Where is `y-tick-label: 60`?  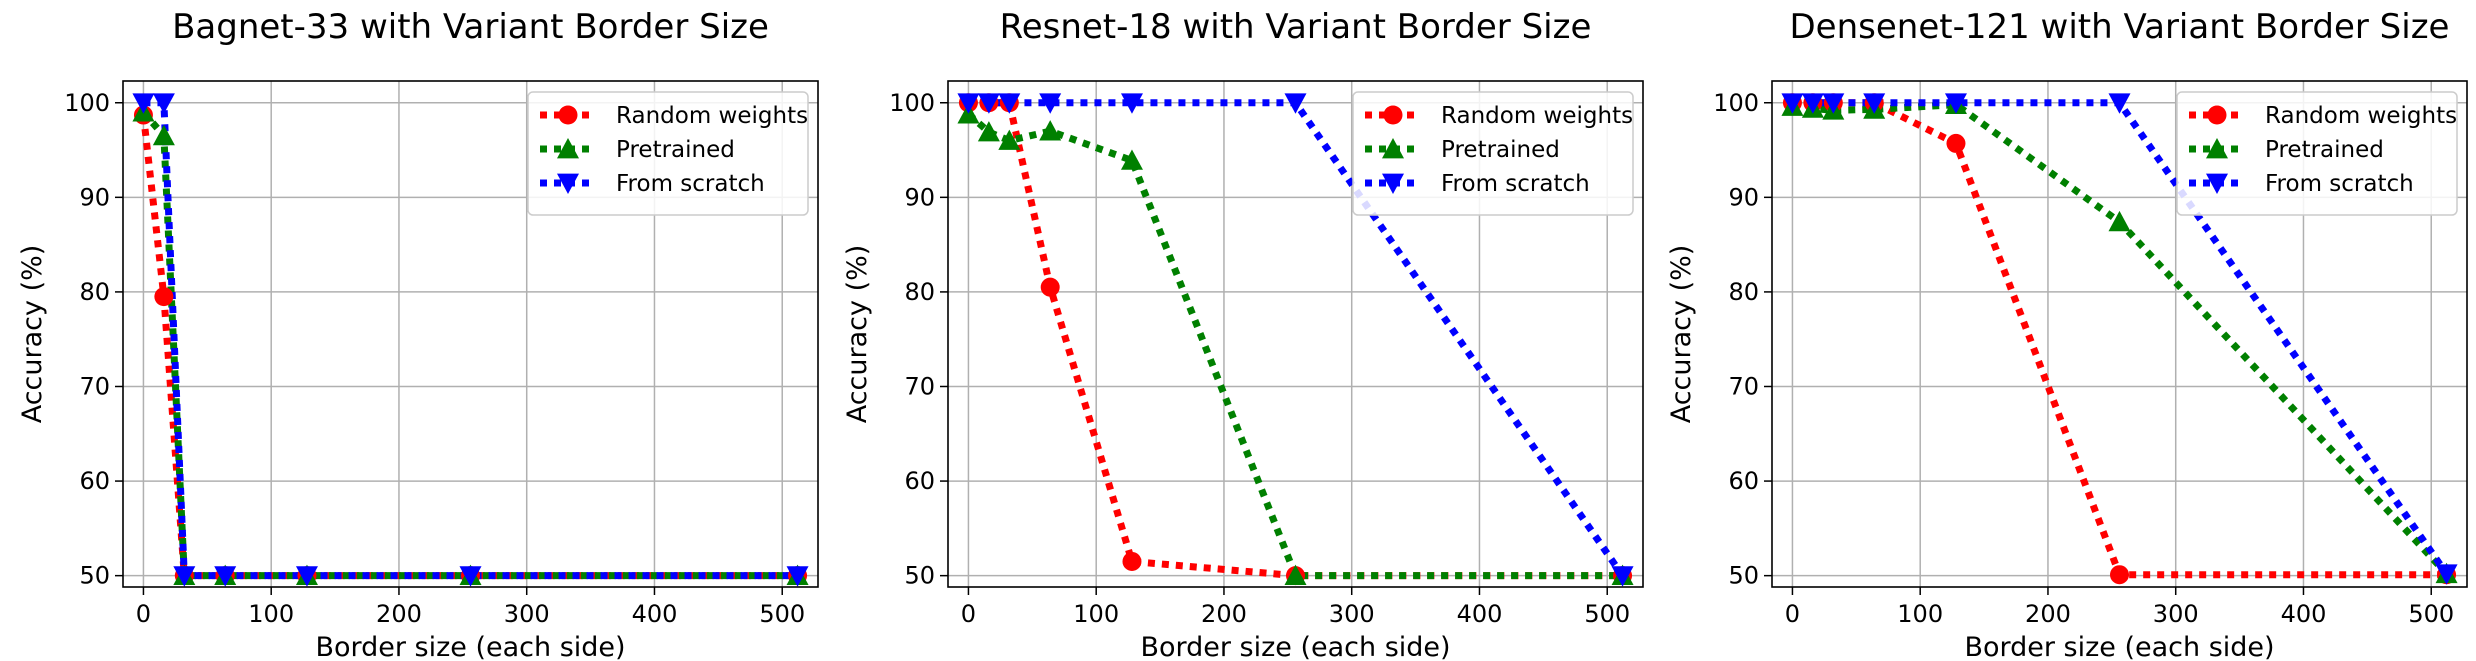 y-tick-label: 60 is located at coordinates (1743, 481).